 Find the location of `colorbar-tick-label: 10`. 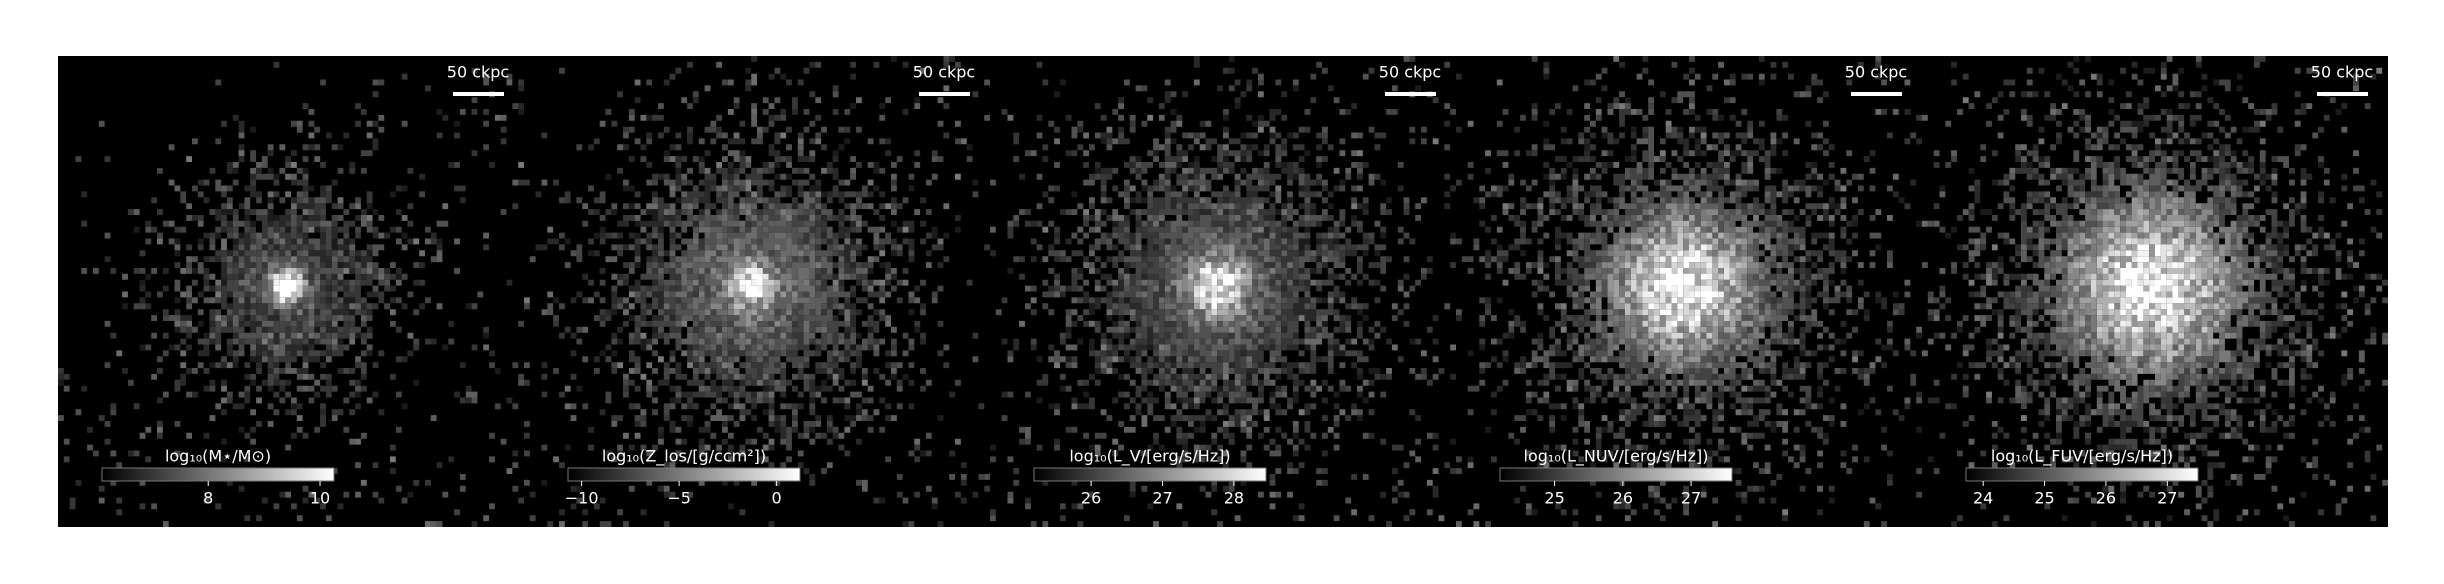

colorbar-tick-label: 10 is located at coordinates (320, 498).